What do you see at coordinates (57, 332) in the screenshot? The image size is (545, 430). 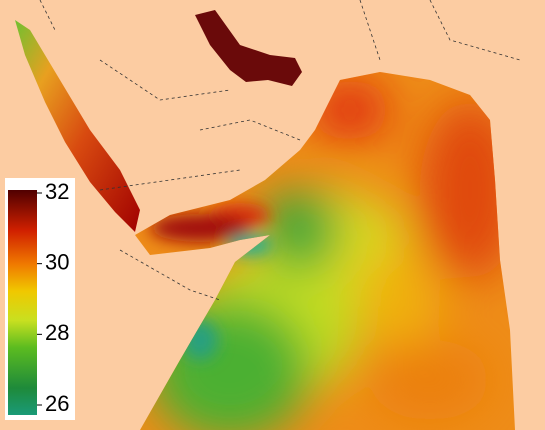 I see `colorbar-tick-label: 28` at bounding box center [57, 332].